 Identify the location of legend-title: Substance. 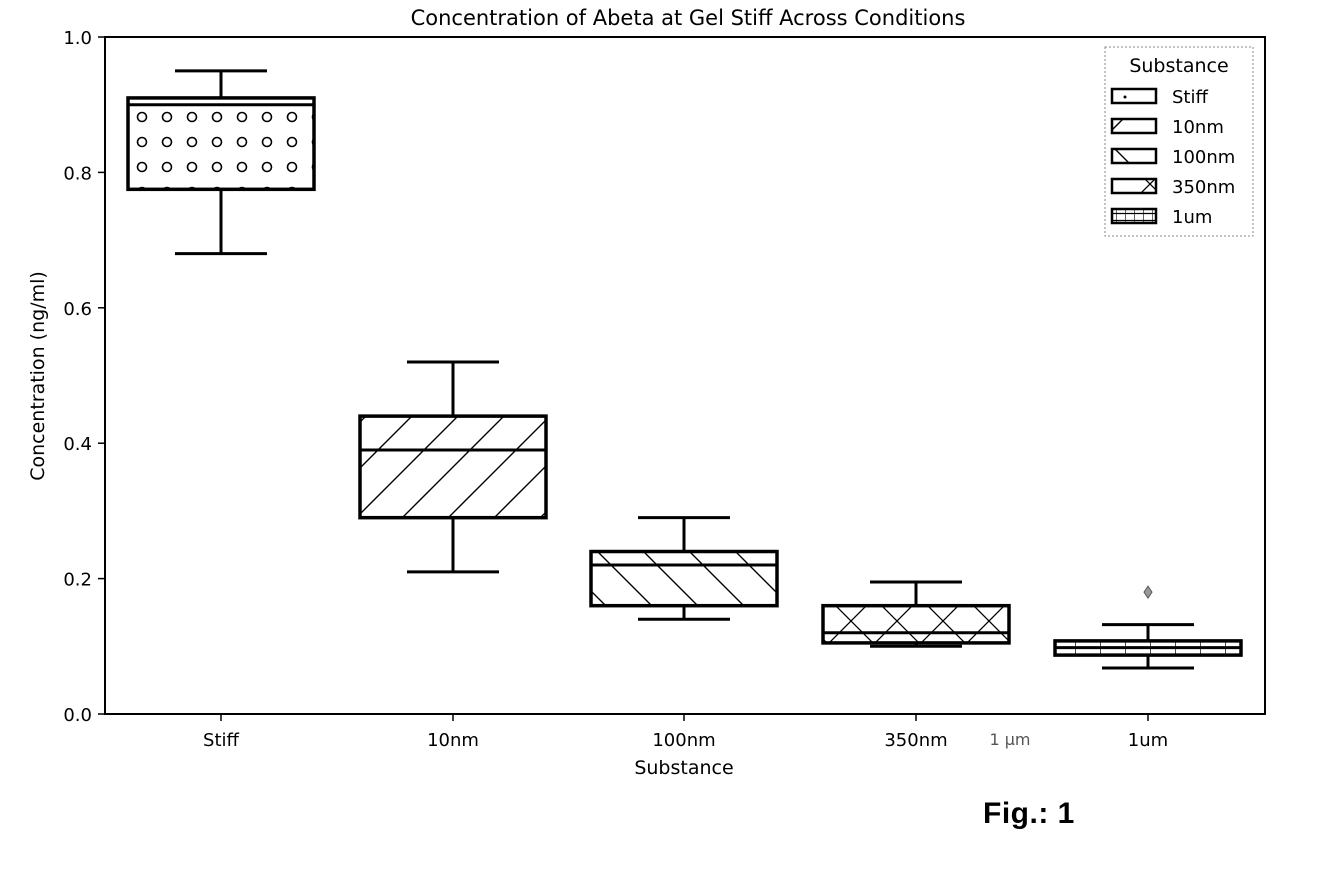
(1178, 66).